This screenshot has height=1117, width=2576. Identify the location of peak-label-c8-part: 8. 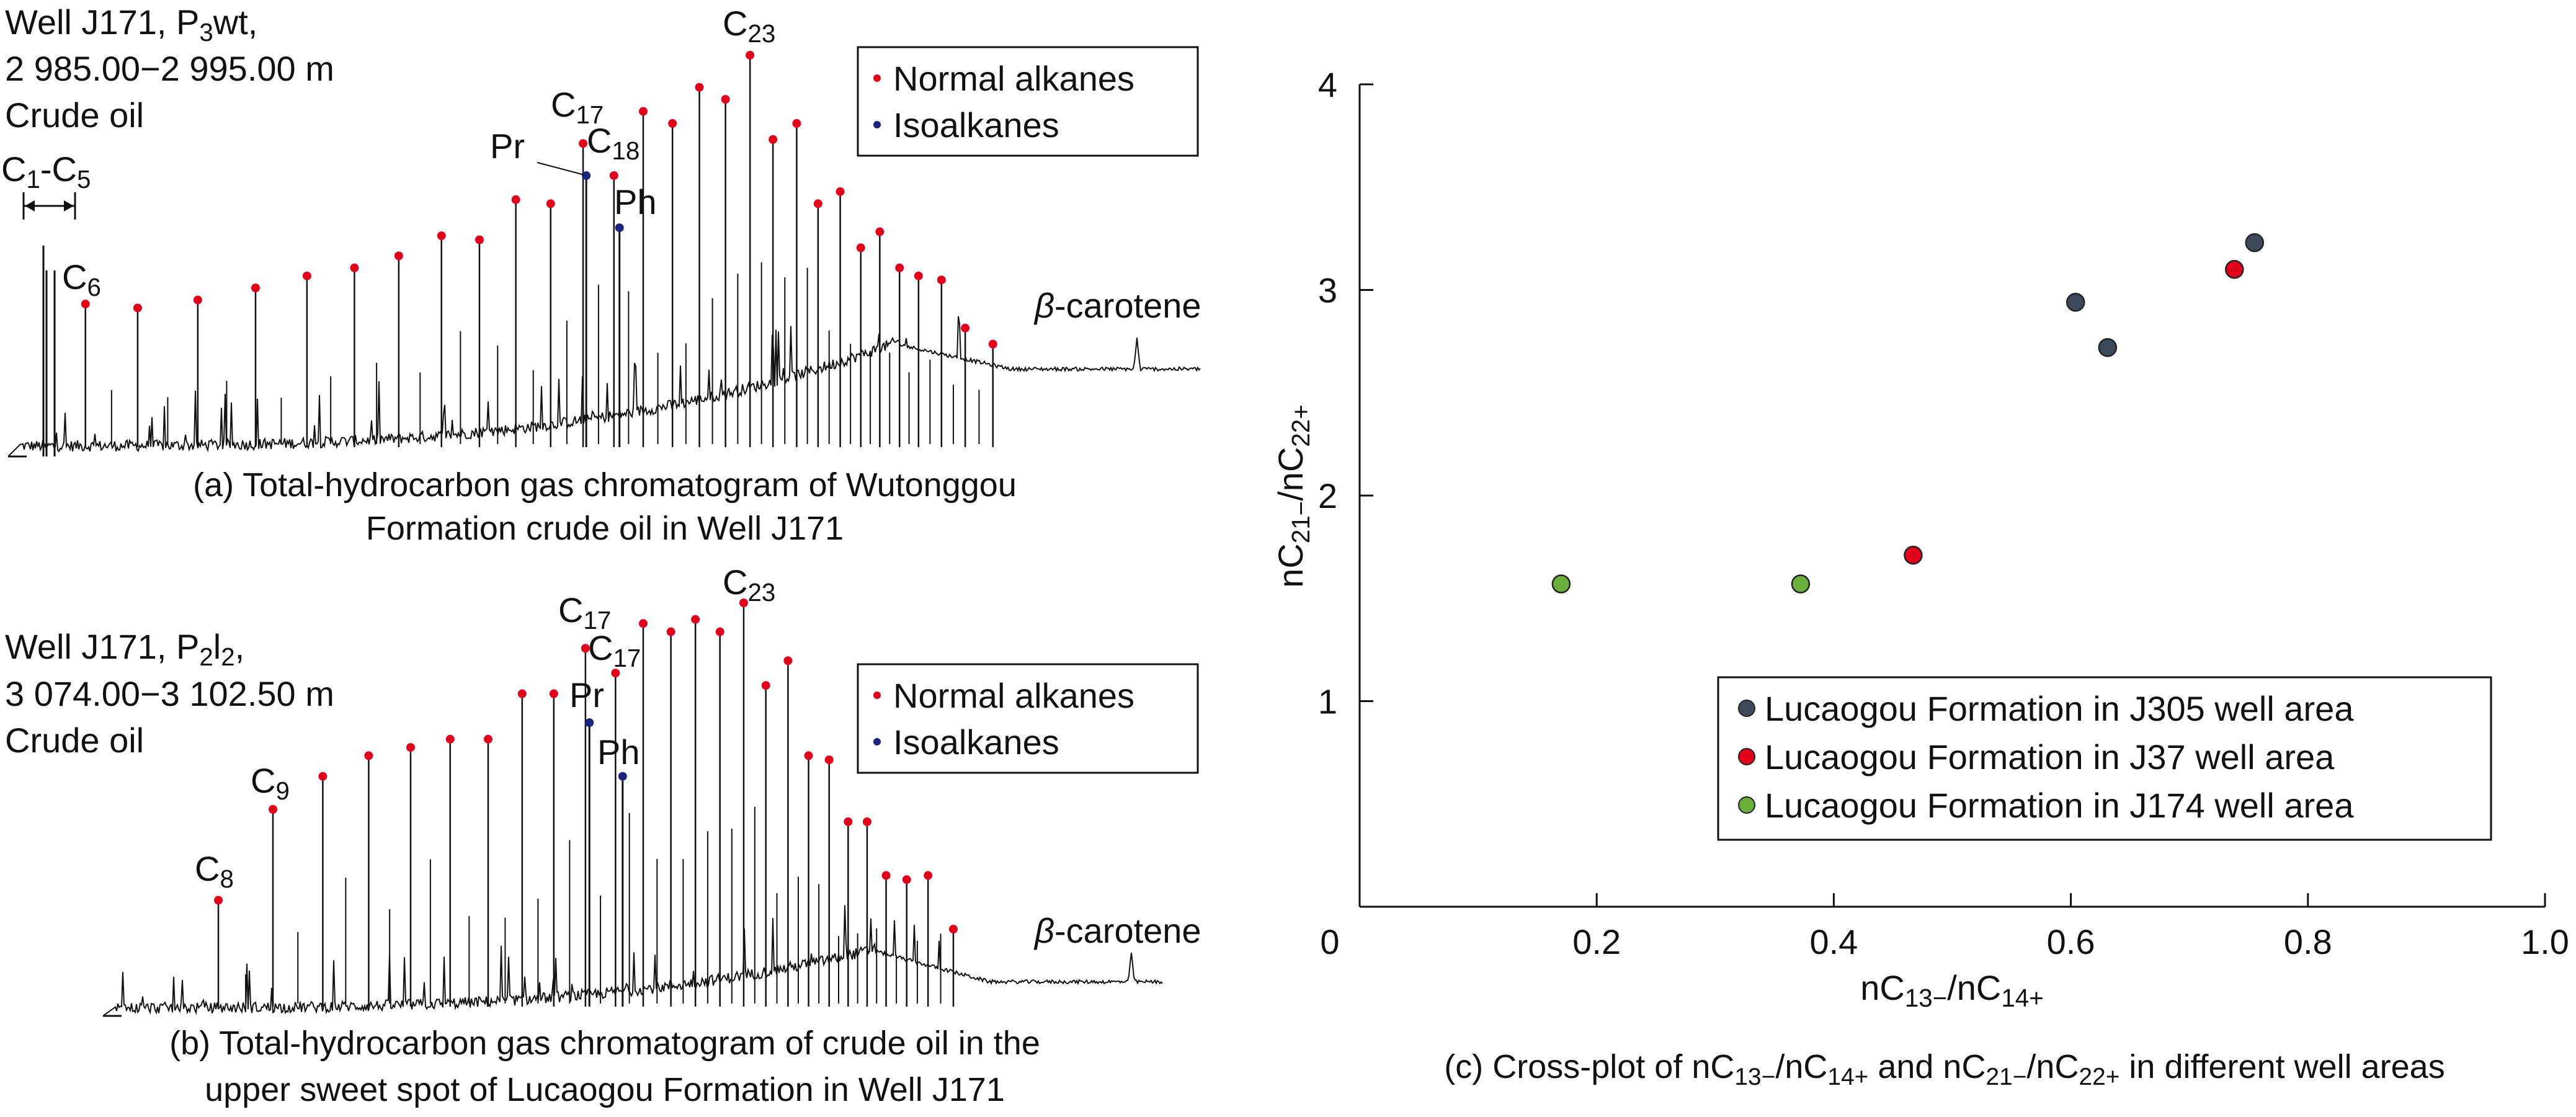
(227, 879).